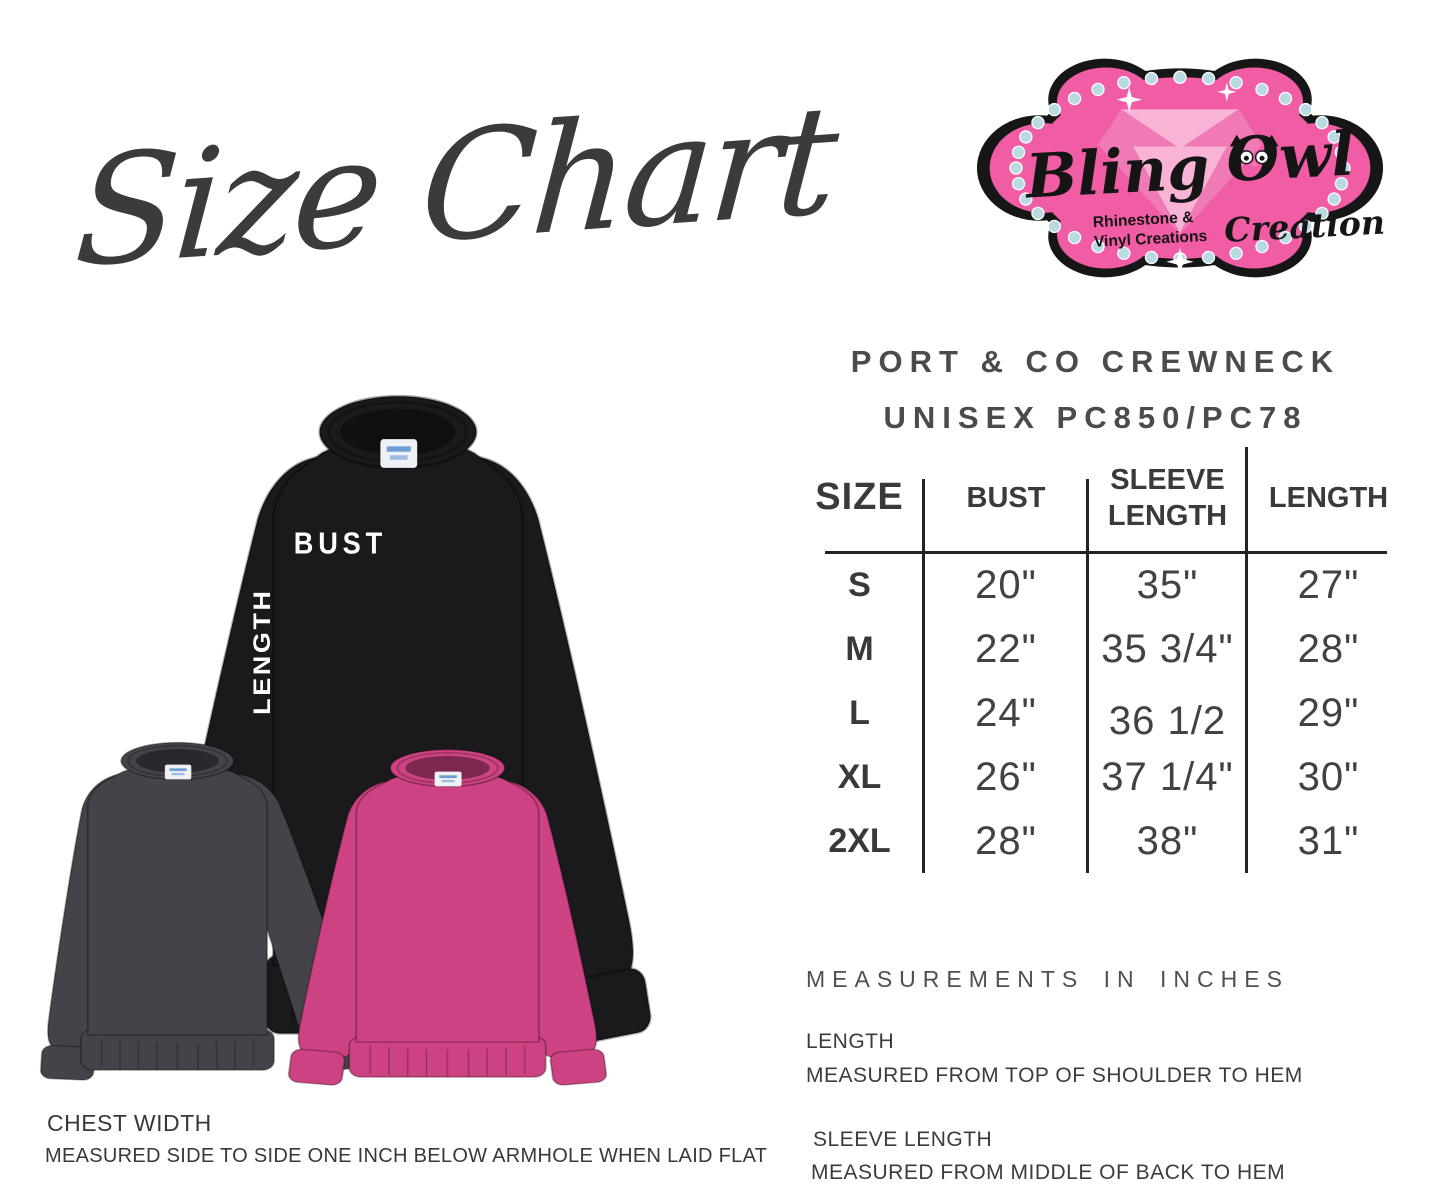  I want to click on column-header-size: SIZE, so click(859, 497).